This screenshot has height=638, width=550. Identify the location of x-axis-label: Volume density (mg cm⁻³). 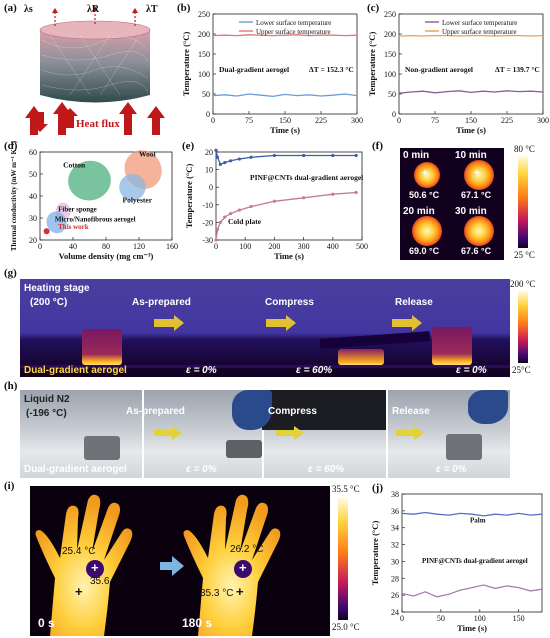
(106, 256).